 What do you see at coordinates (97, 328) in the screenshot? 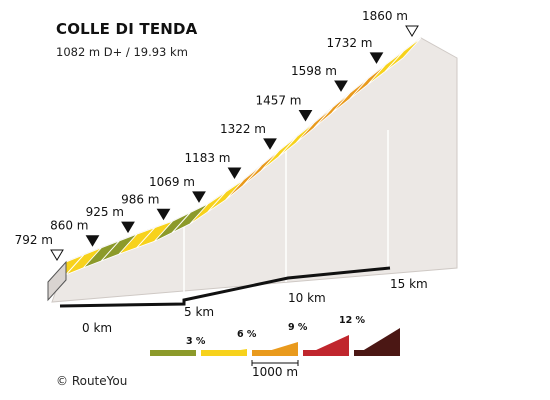
I see `distance-tick-label: 0 km` at bounding box center [97, 328].